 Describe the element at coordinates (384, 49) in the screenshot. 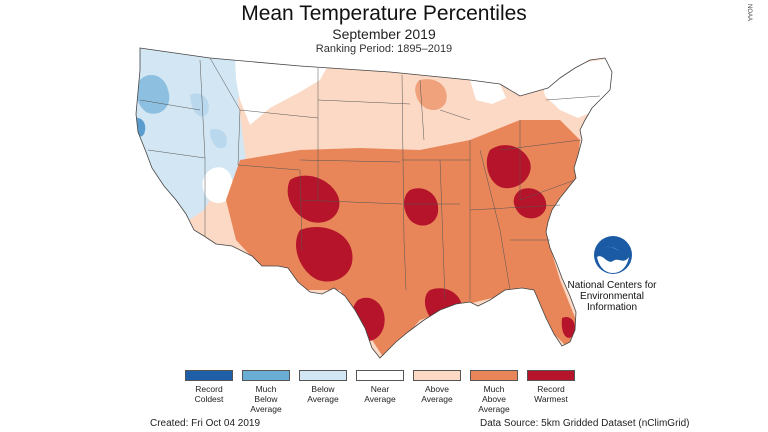

I see `ranking-period: Ranking Period: 1895–2019` at that location.